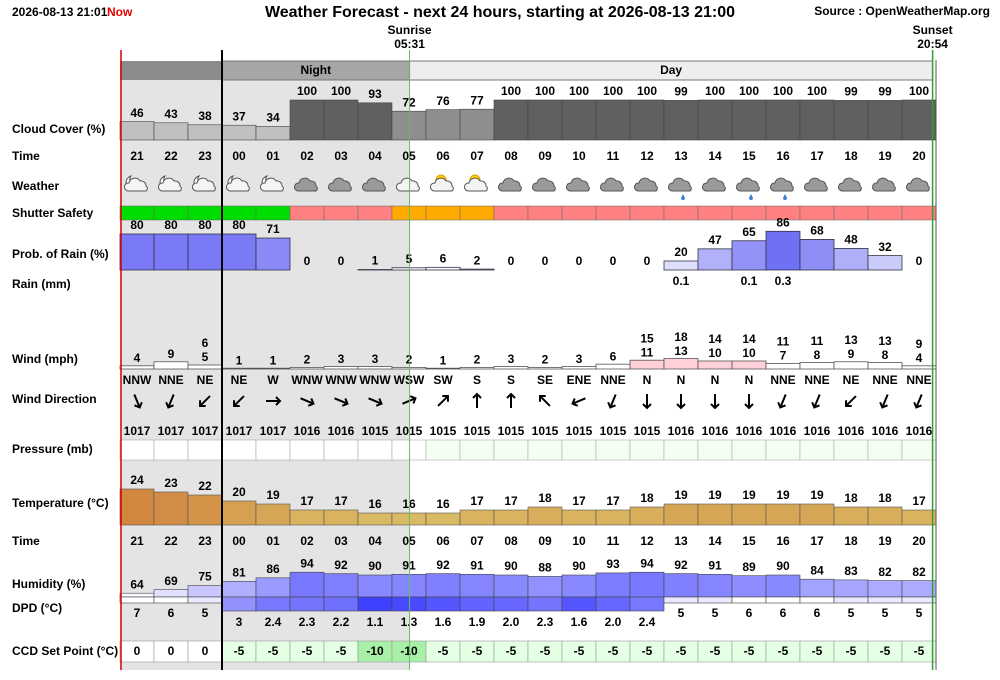 This screenshot has height=680, width=1000. What do you see at coordinates (579, 156) in the screenshot?
I see `time-label: 10` at bounding box center [579, 156].